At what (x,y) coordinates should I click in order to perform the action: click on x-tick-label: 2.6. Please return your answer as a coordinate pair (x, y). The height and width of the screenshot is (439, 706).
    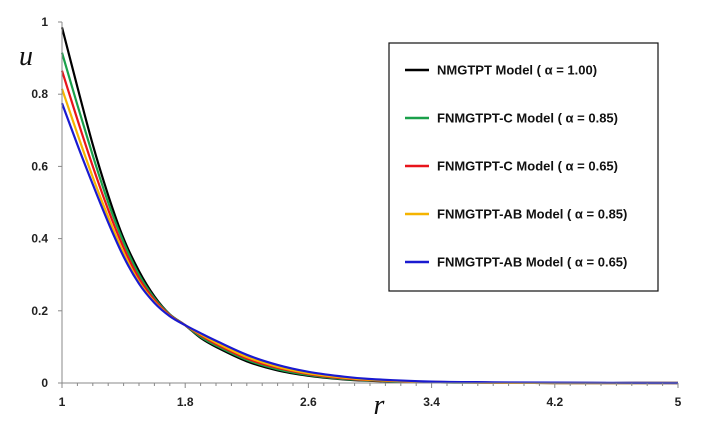
    Looking at the image, I should click on (308, 402).